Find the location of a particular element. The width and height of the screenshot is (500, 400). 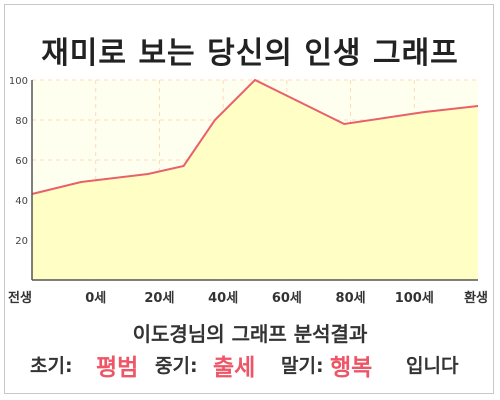

x-tick-label: 60세 is located at coordinates (287, 298).